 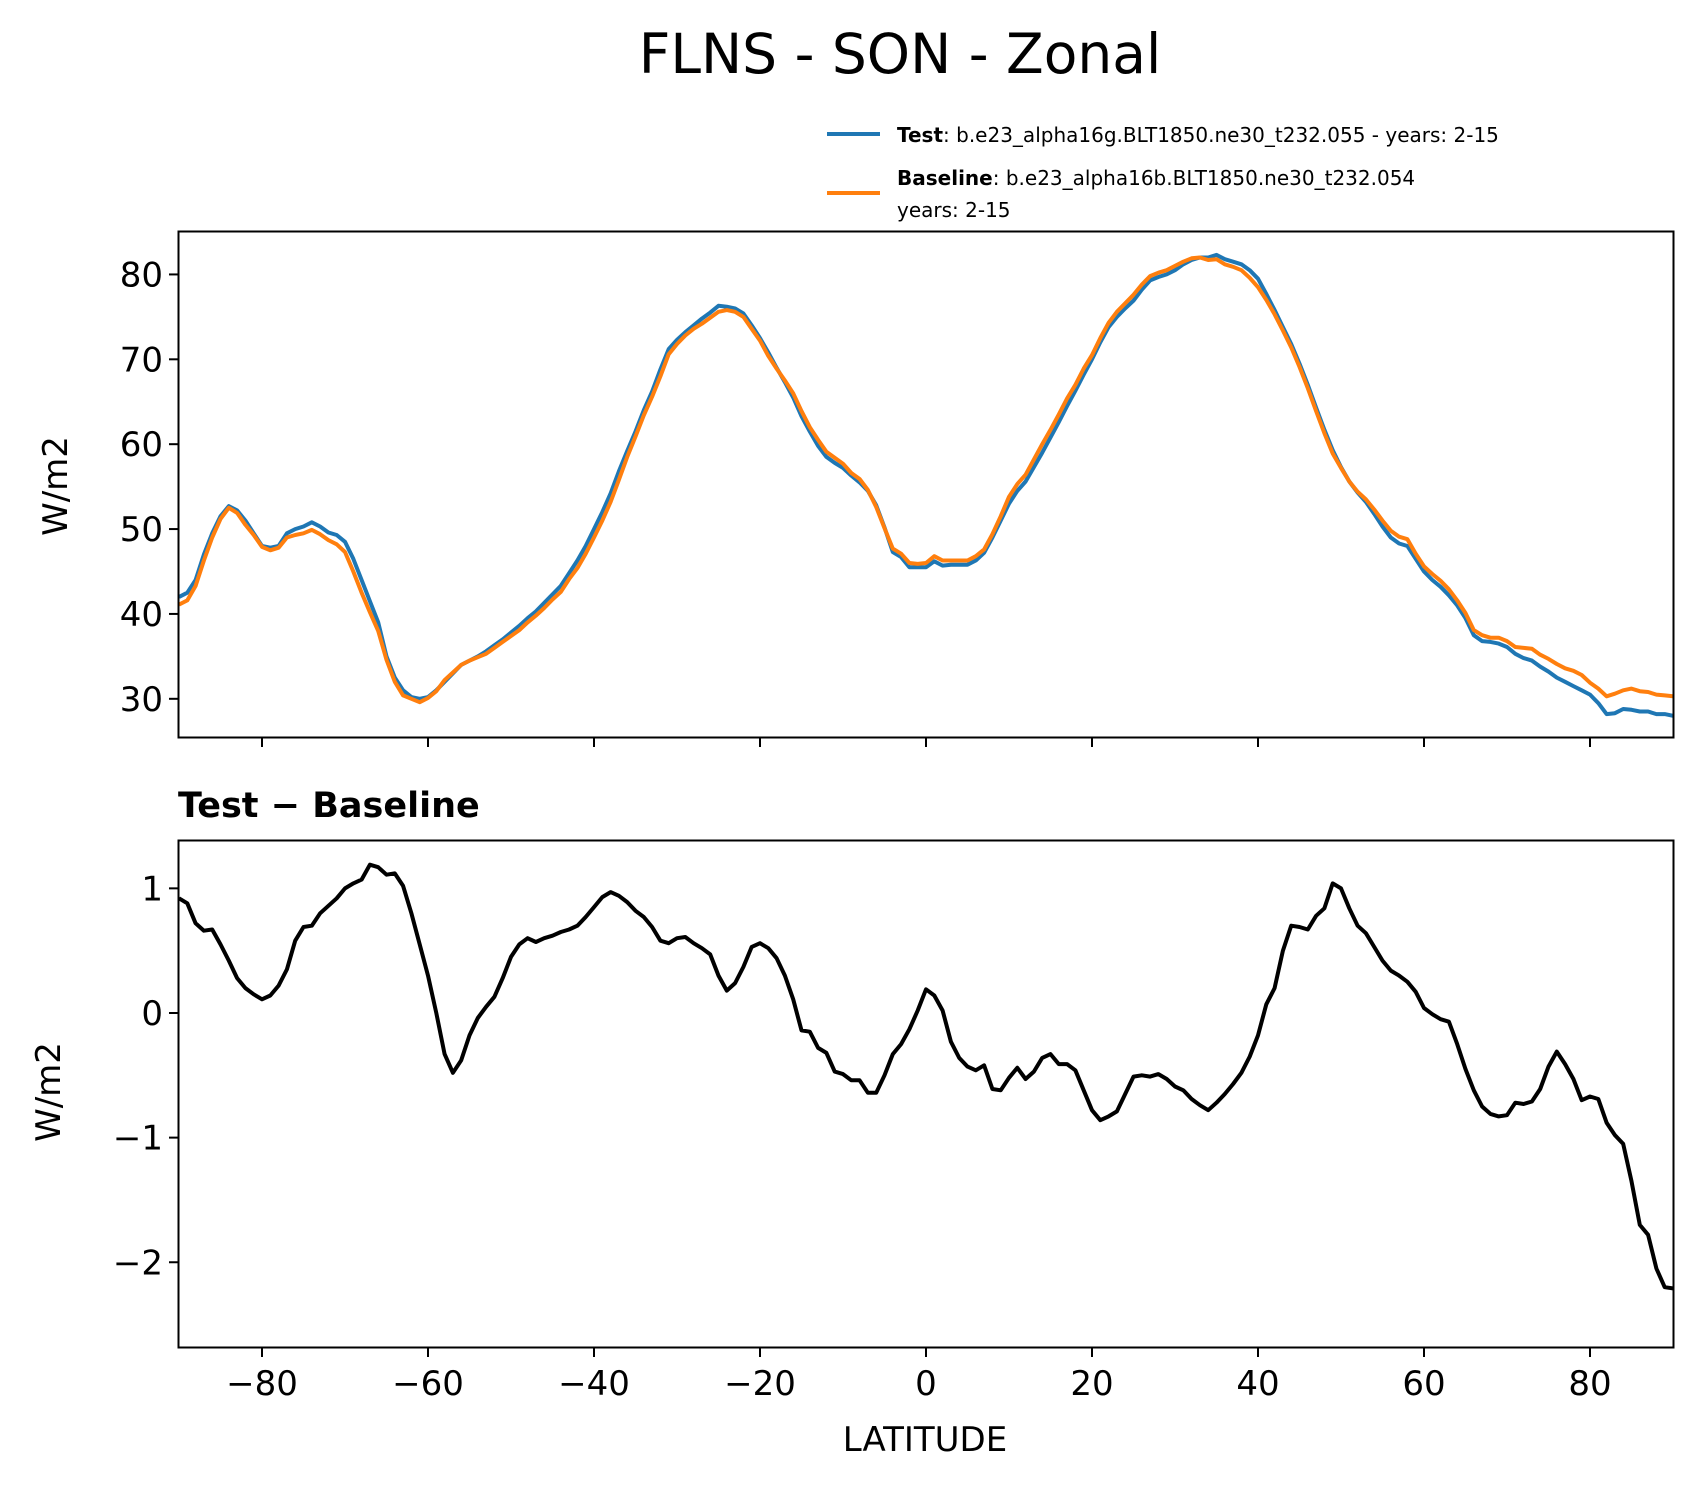 I want to click on bottom-xtick-label: −20, so click(x=760, y=1384).